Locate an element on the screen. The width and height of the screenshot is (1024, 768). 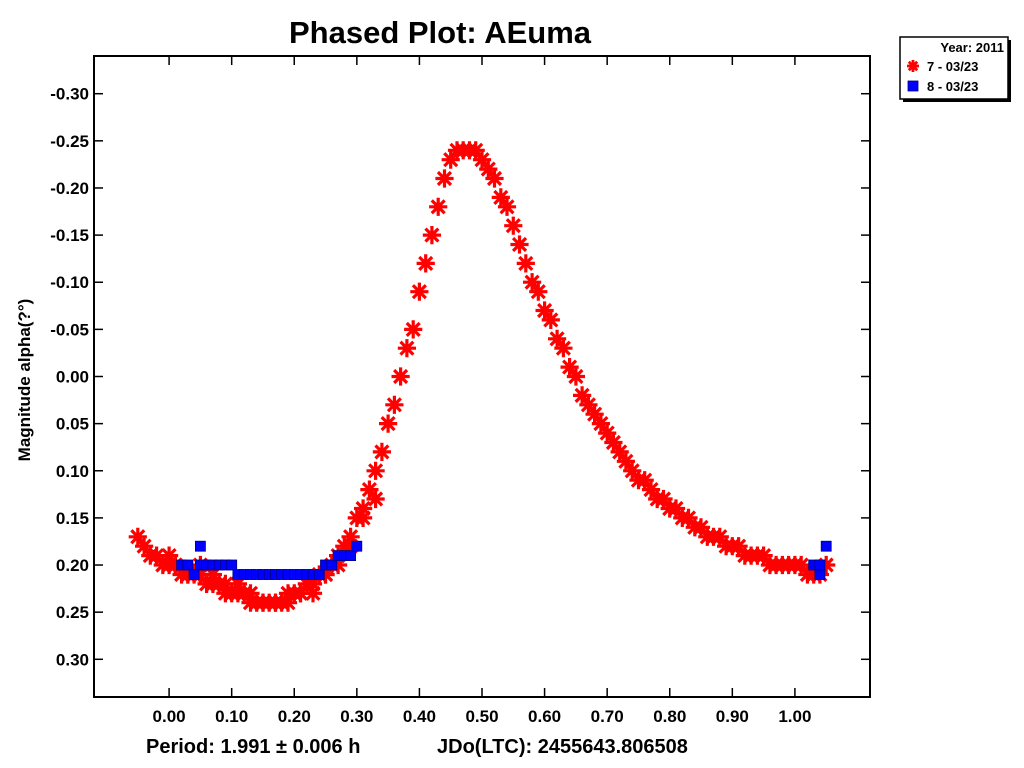
legend-marker-asterisk is located at coordinates (913, 66).